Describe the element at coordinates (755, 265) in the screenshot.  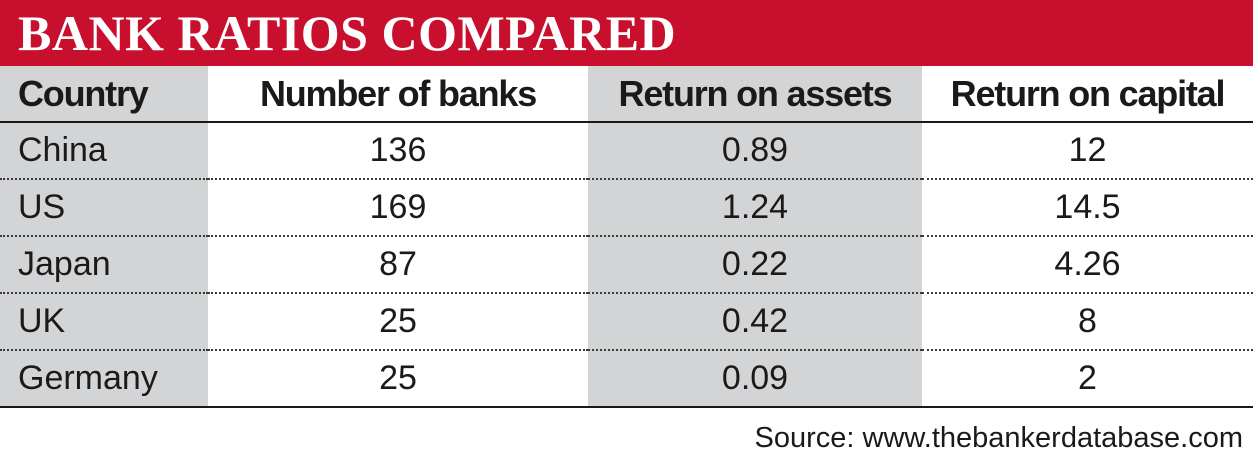
I see `table-cell: 0.22` at that location.